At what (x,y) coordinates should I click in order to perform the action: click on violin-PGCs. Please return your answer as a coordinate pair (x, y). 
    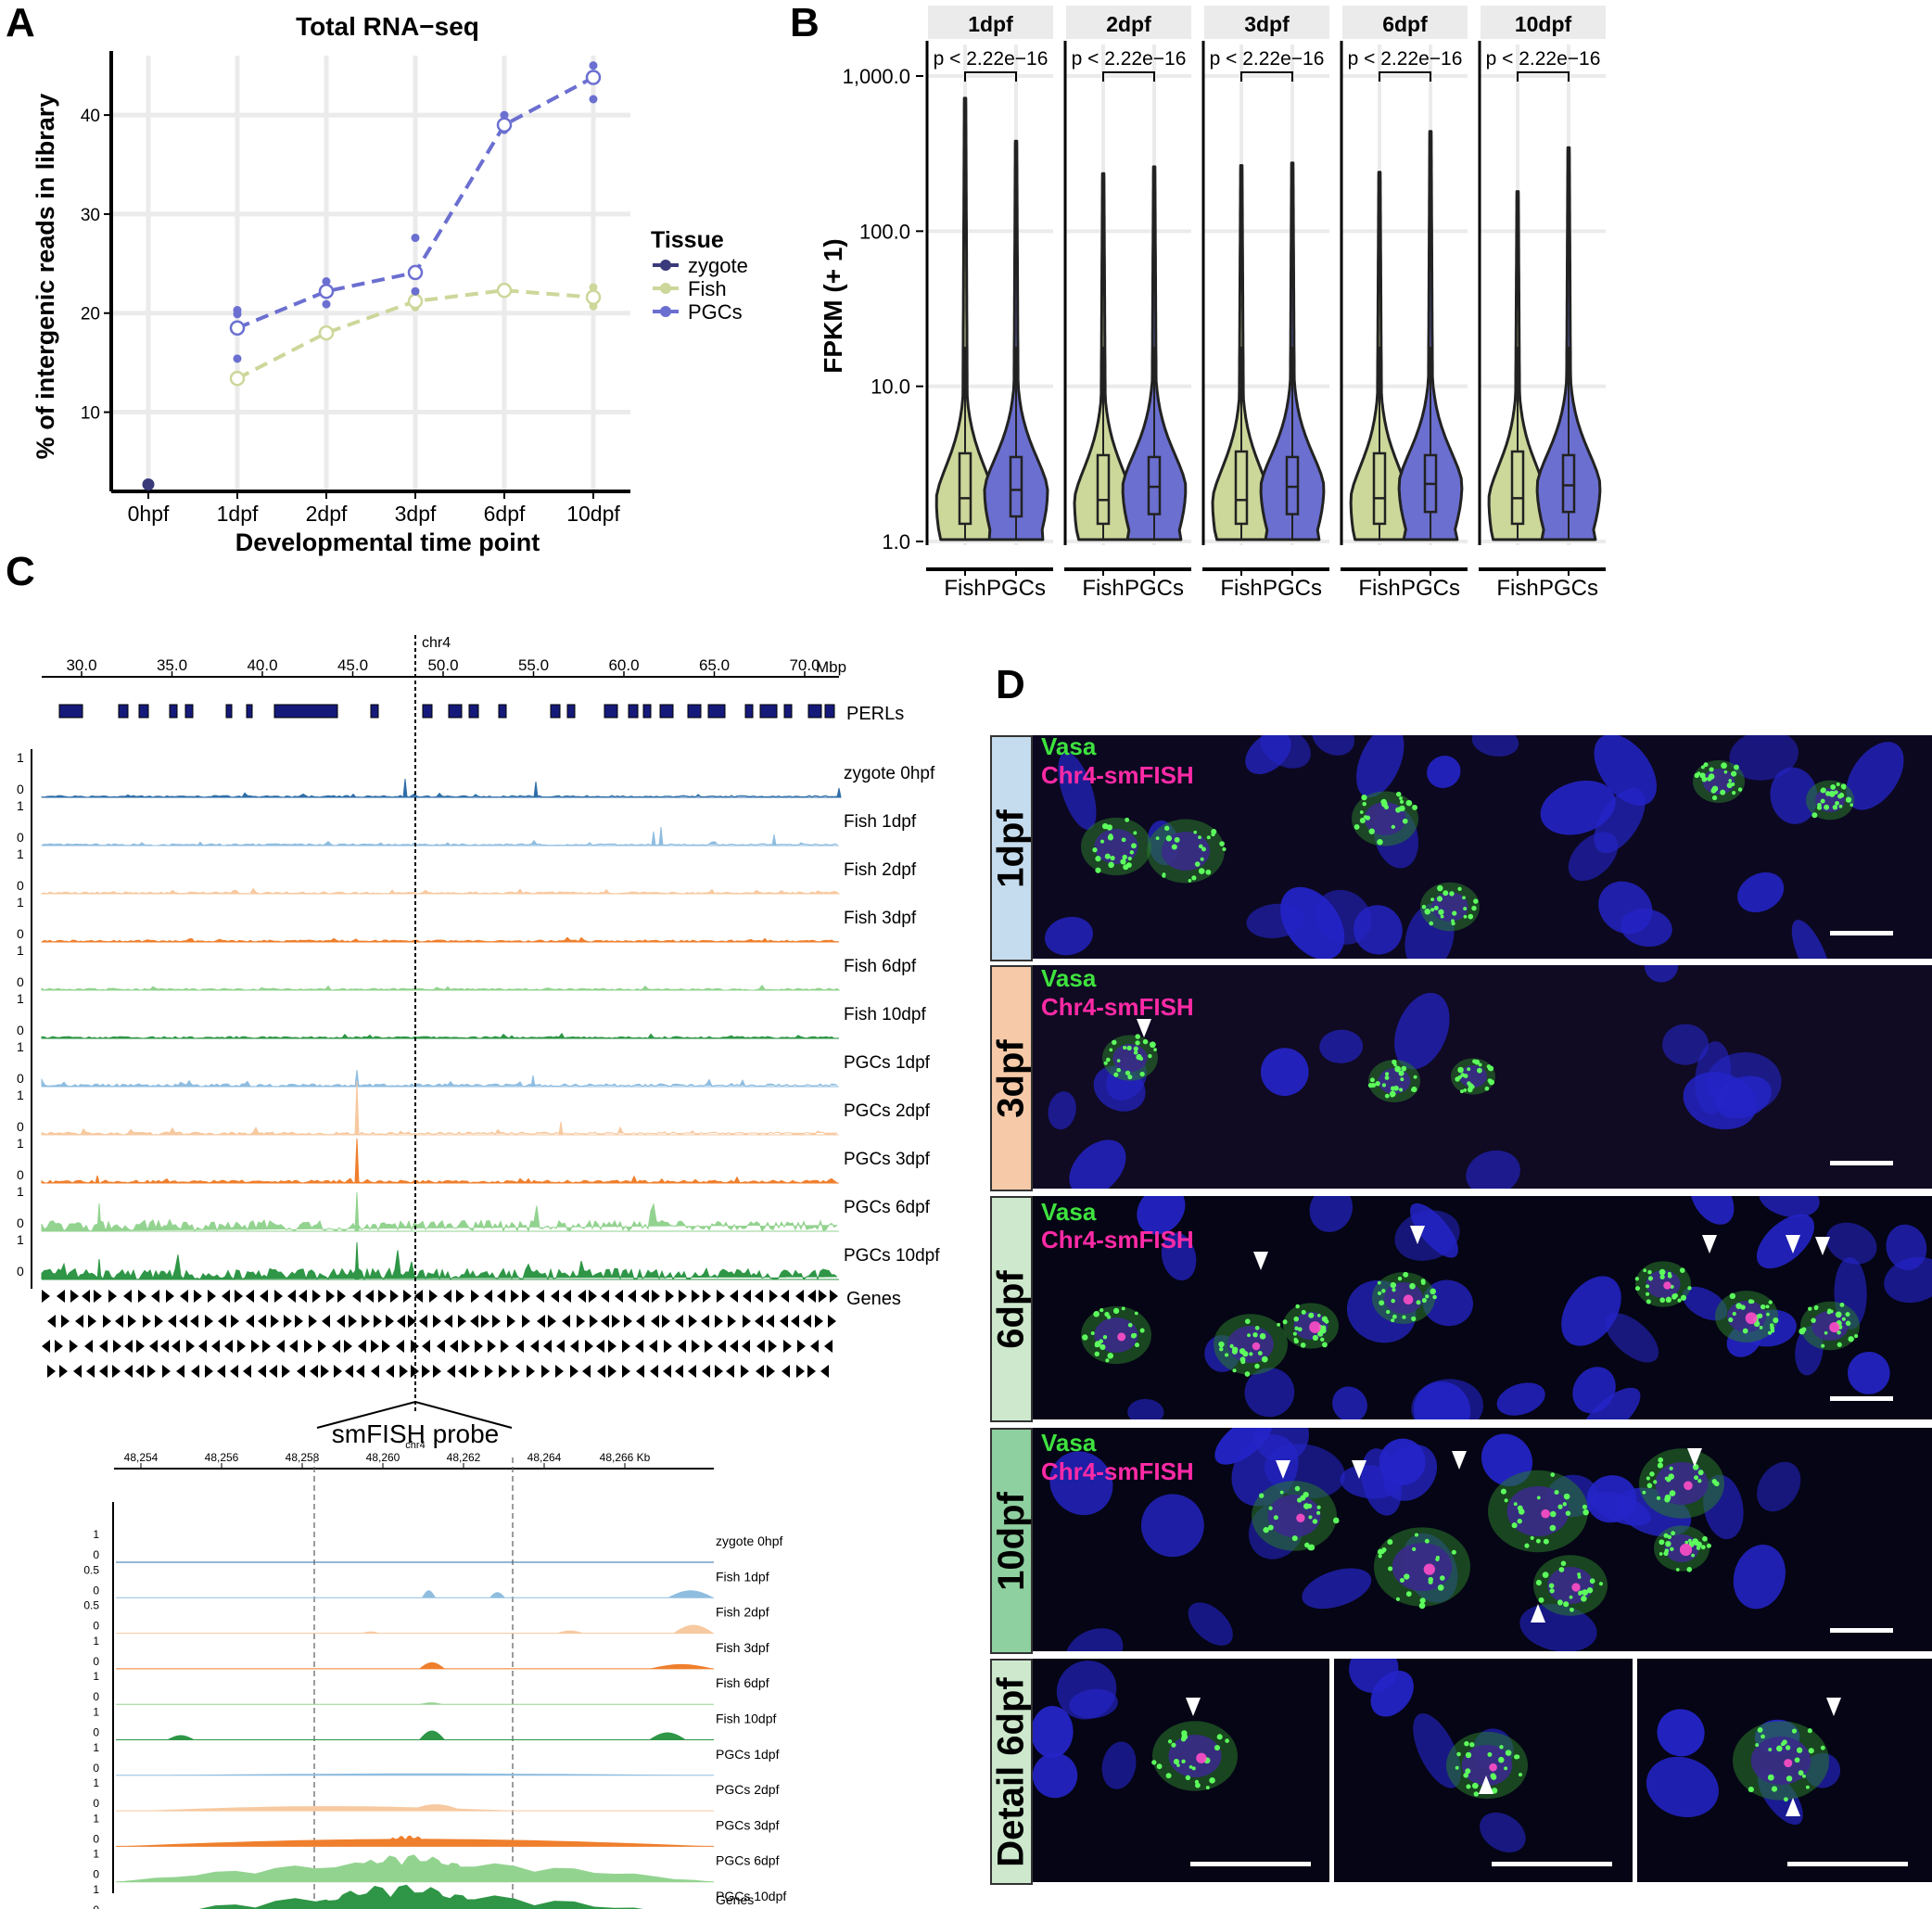
    Looking at the image, I should click on (1568, 344).